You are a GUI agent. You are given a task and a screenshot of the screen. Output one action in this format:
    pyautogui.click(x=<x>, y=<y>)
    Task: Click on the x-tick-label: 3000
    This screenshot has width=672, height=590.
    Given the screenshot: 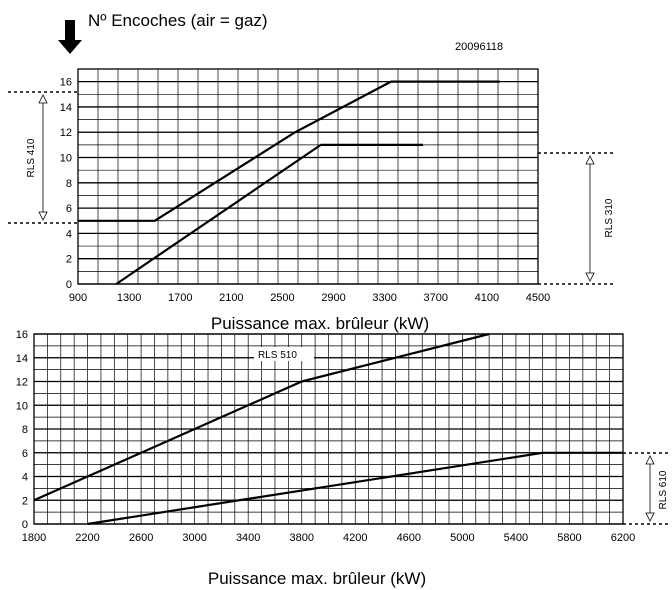 What is the action you would take?
    pyautogui.click(x=194, y=538)
    